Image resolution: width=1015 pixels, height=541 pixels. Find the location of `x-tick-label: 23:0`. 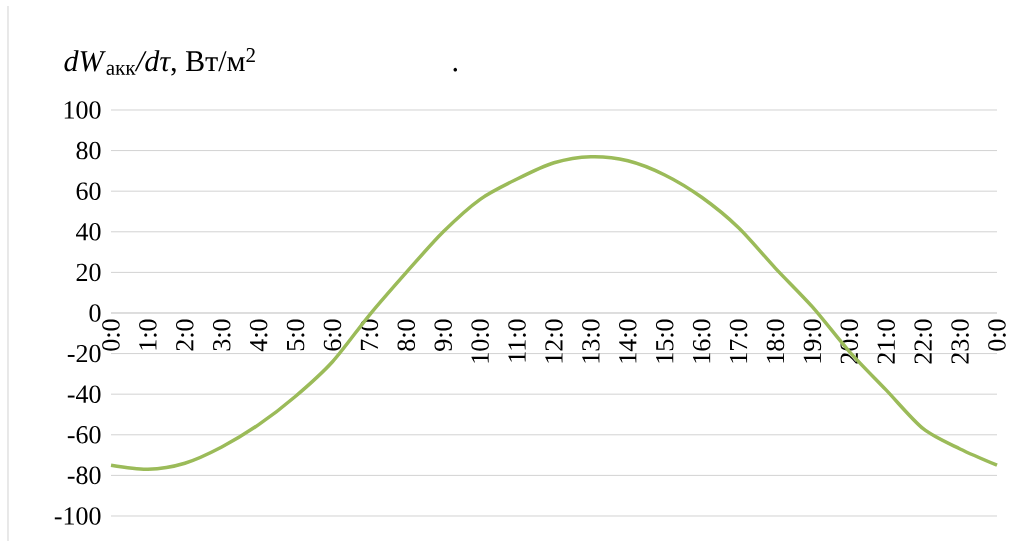

x-tick-label: 23:0 is located at coordinates (960, 341).